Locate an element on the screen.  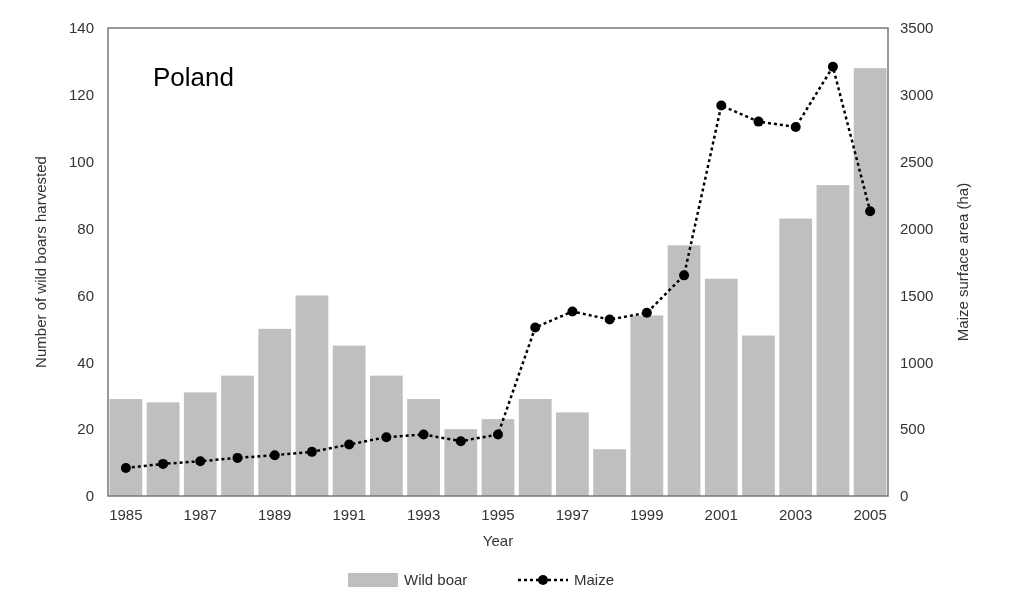
annotation: Poland is located at coordinates (193, 77).